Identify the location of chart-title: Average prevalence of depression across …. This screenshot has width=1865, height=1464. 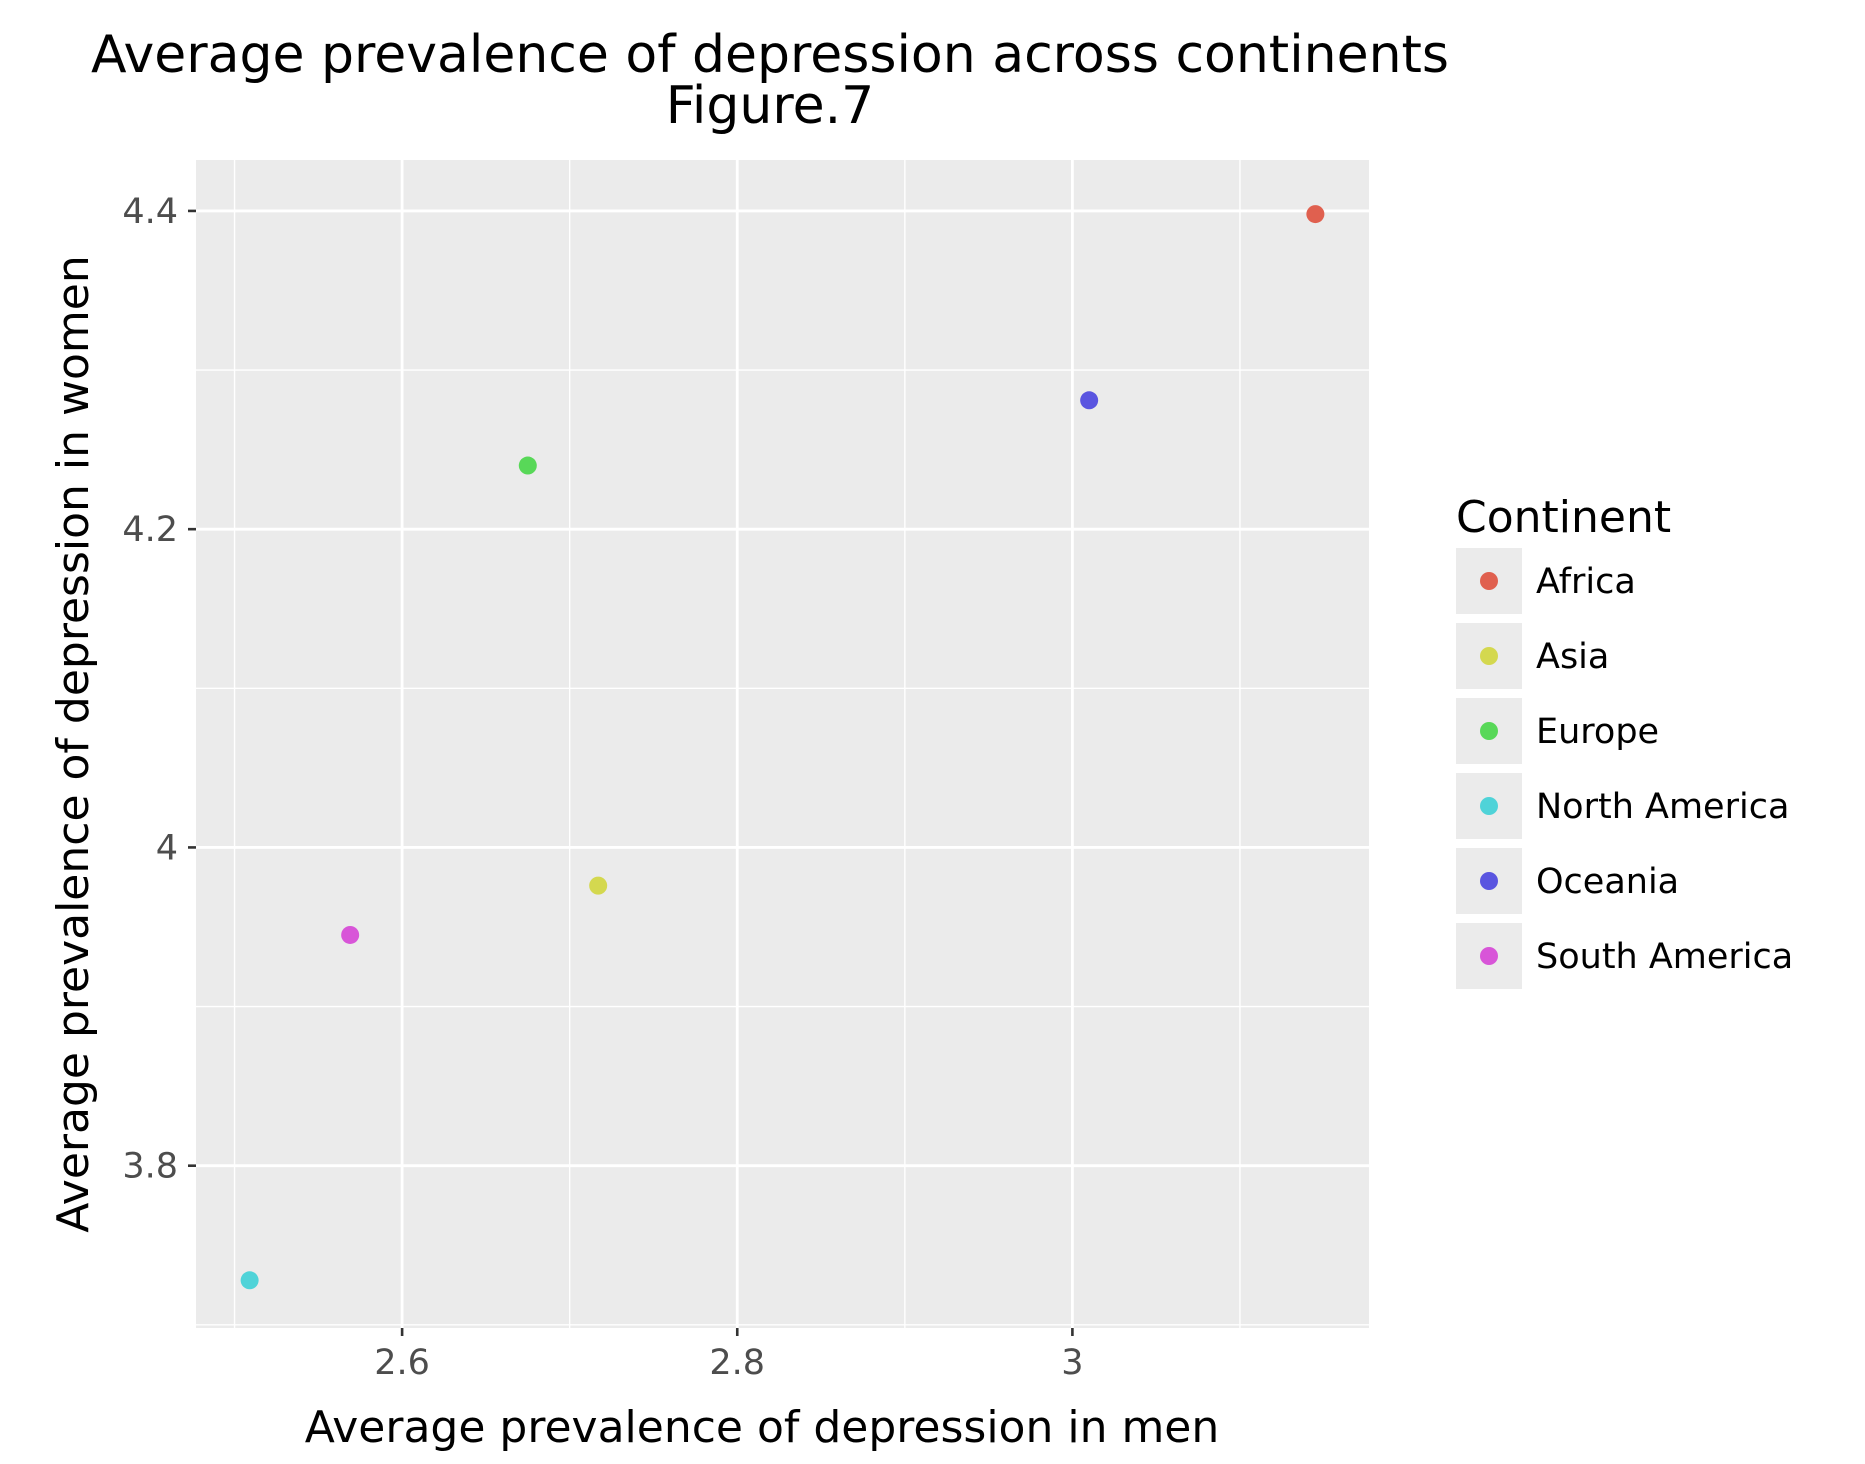
(770, 55).